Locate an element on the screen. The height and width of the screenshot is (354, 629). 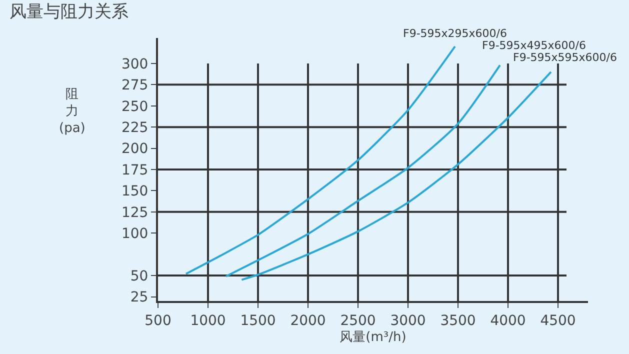
y-tick-label: 200 is located at coordinates (134, 149).